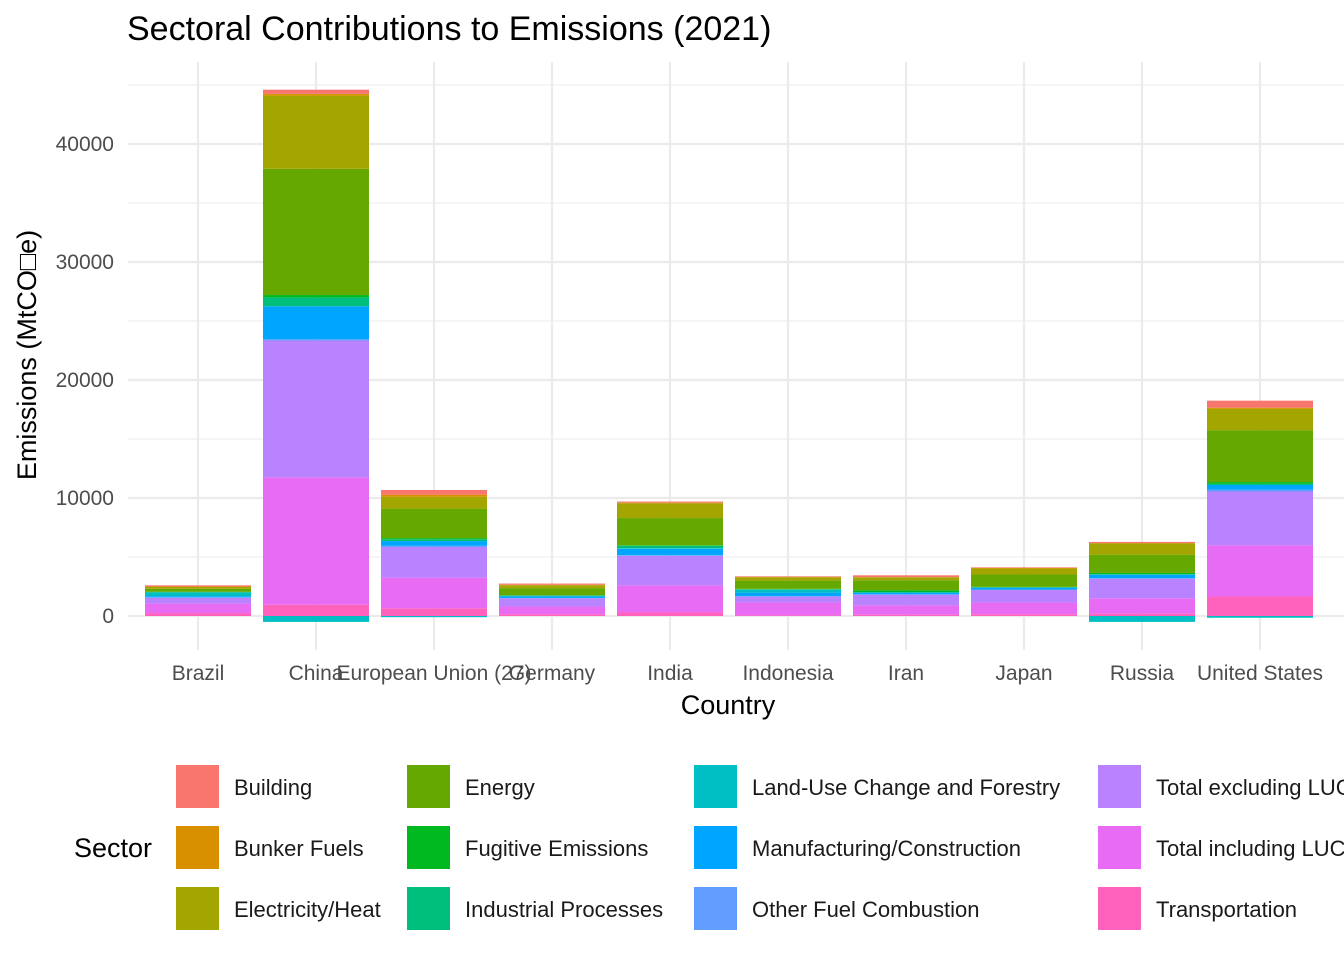 This screenshot has height=960, width=1344. I want to click on bar-united-states-total-excluding-lucf, so click(1260, 518).